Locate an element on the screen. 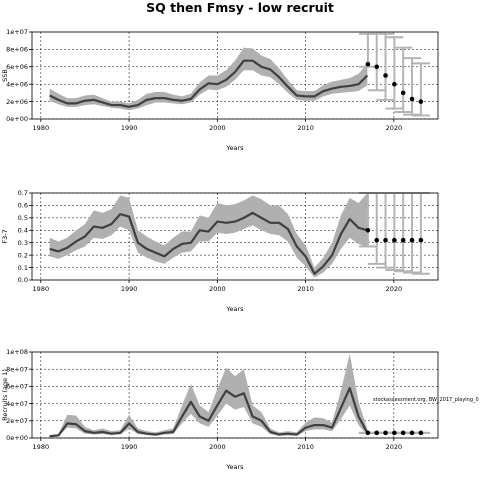  y-tick-label: 2e+06 is located at coordinates (17, 102).